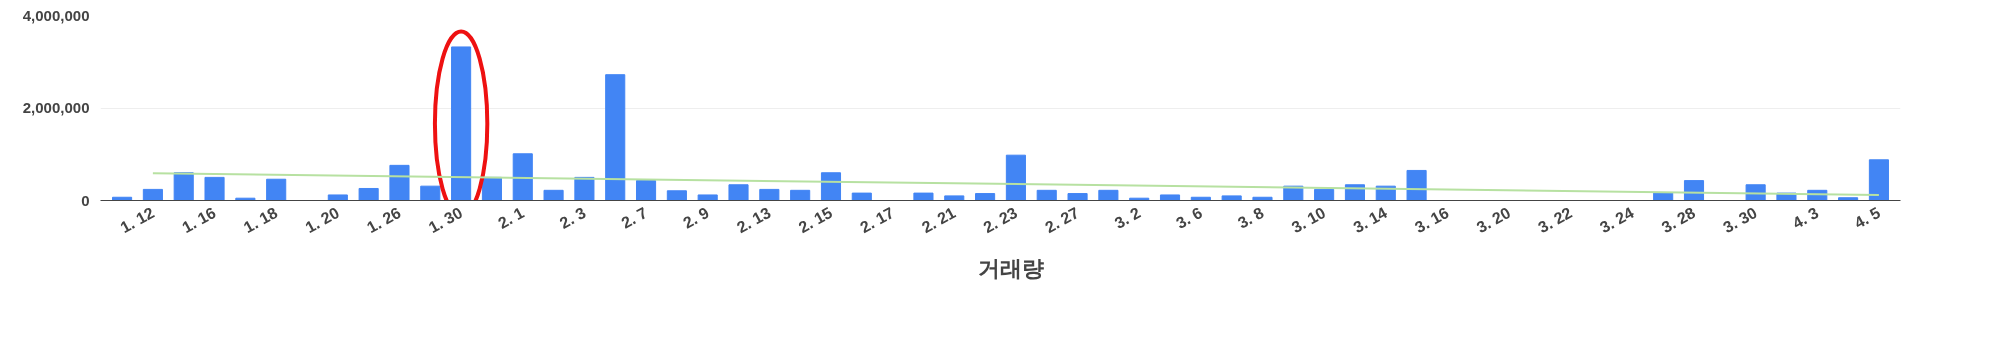 This screenshot has width=2000, height=343. Describe the element at coordinates (1555, 220) in the screenshot. I see `x-tick-label: 3. 22` at that location.